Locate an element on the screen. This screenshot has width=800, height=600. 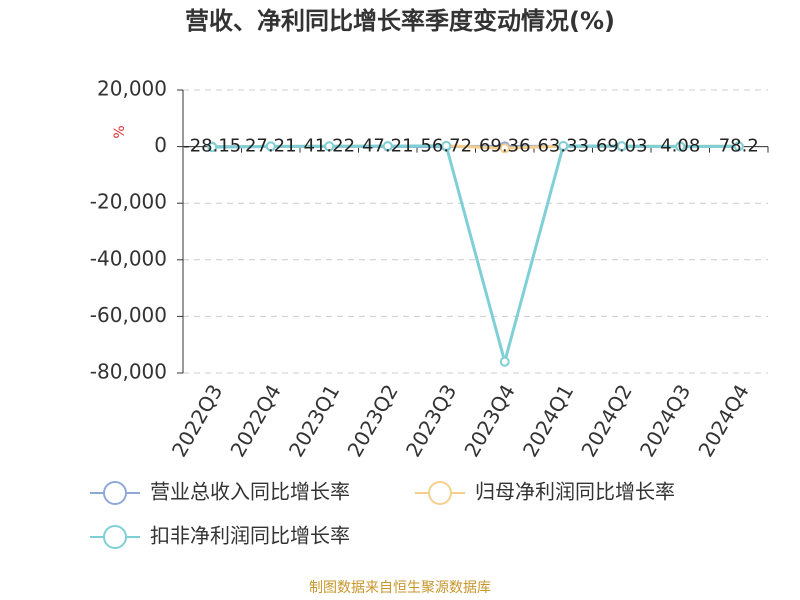
y-tick-label: -60,000 is located at coordinates (128, 315).